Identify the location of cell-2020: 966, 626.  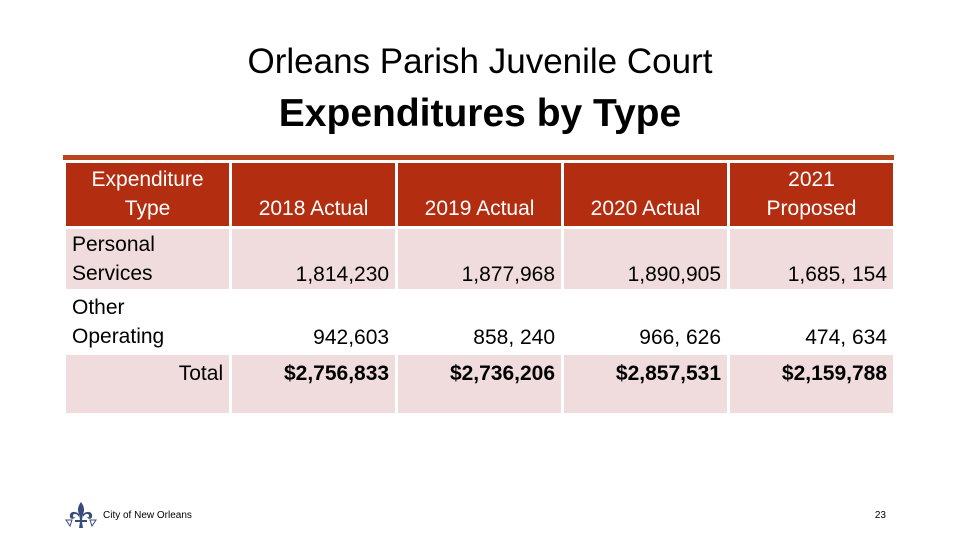
(647, 323).